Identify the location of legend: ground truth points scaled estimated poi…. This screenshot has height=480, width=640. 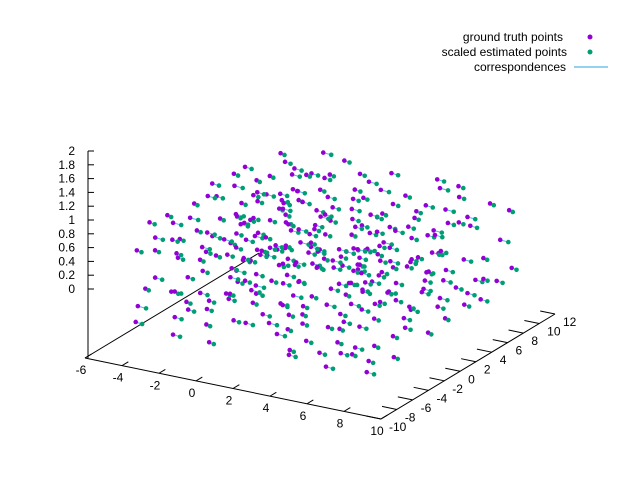
(525, 52).